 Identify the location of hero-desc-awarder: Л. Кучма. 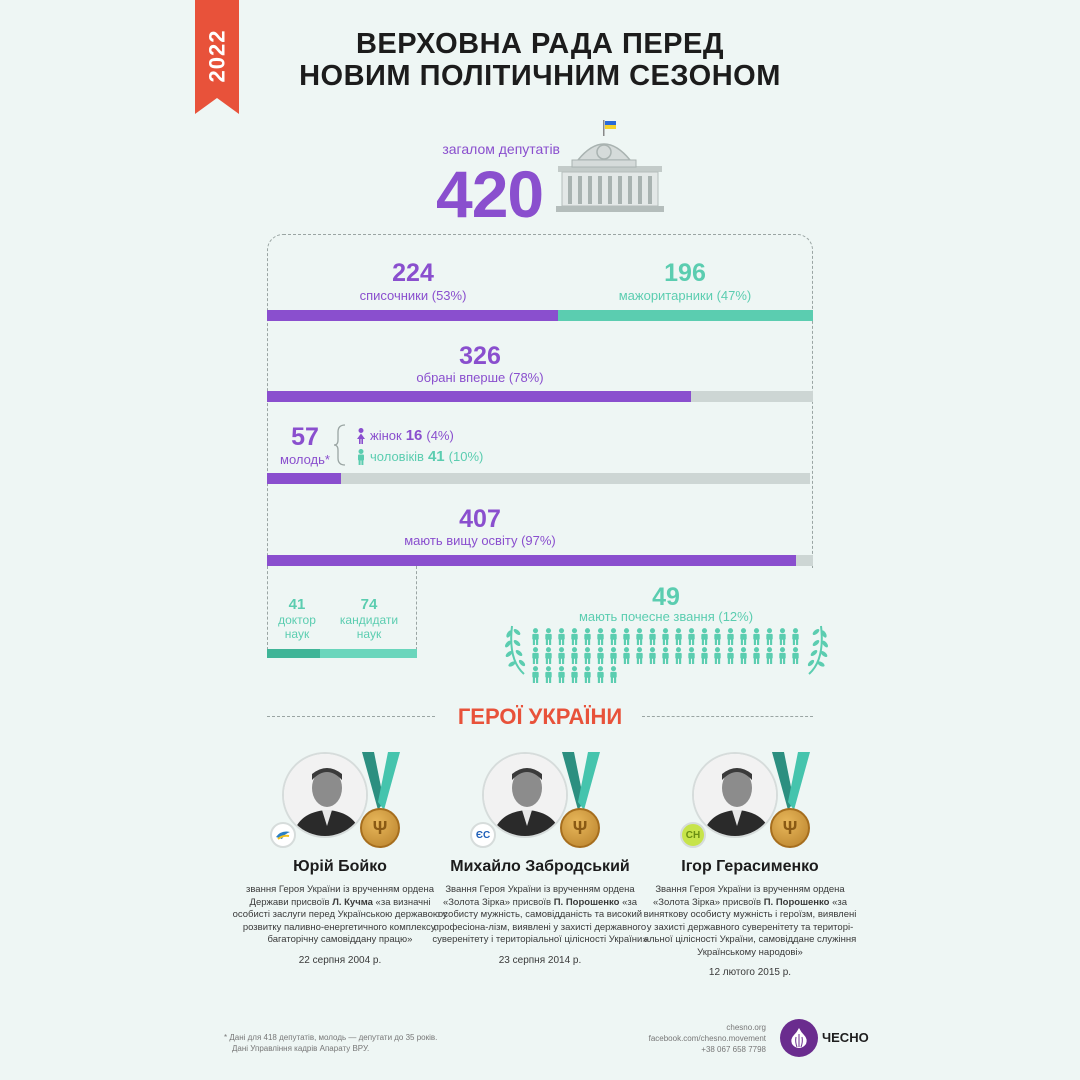
(352, 902).